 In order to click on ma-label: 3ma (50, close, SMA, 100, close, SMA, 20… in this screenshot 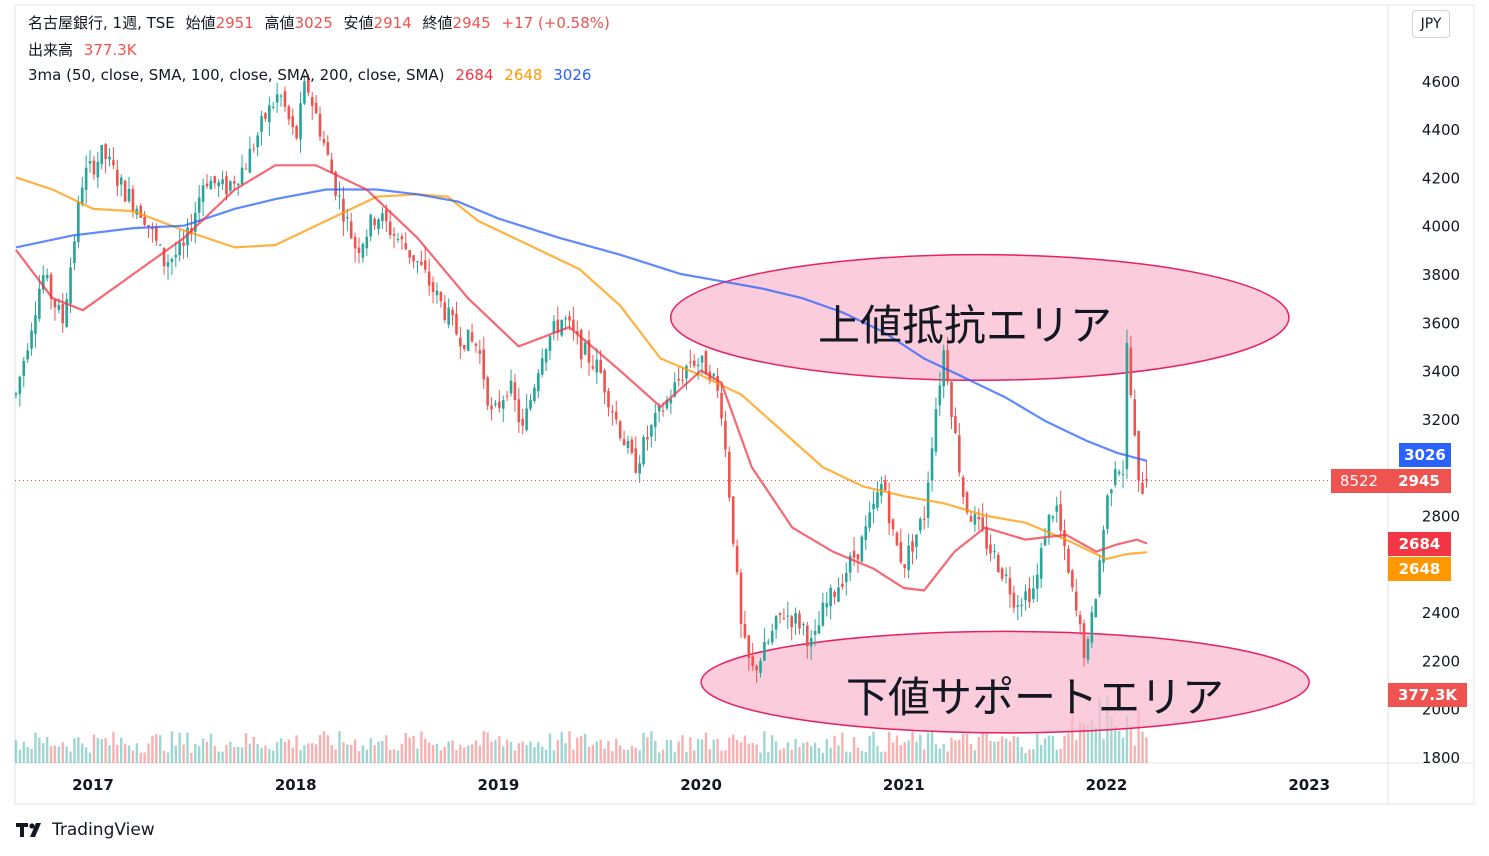, I will do `click(236, 75)`.